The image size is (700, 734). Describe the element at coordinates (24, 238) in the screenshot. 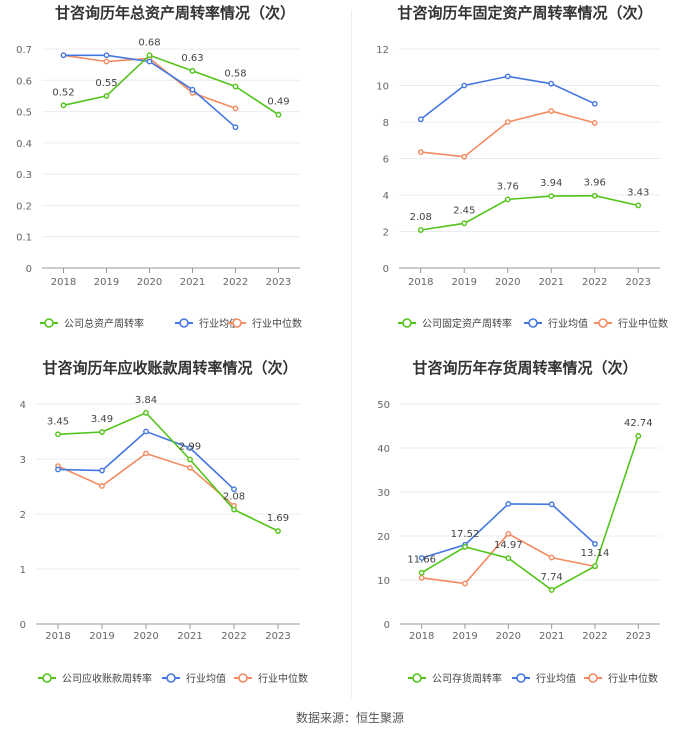

I see `y-tick-label: 0.1` at that location.